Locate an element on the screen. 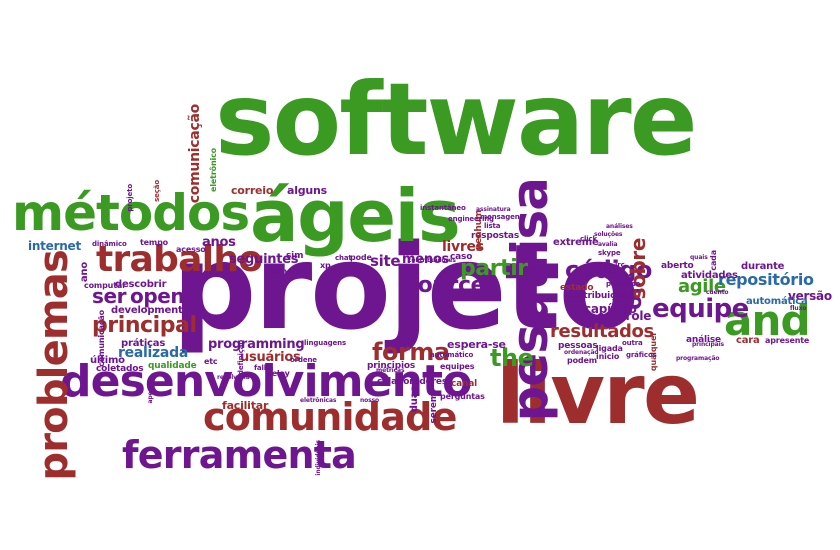 The width and height of the screenshot is (840, 550). word-duas: duas is located at coordinates (414, 399).